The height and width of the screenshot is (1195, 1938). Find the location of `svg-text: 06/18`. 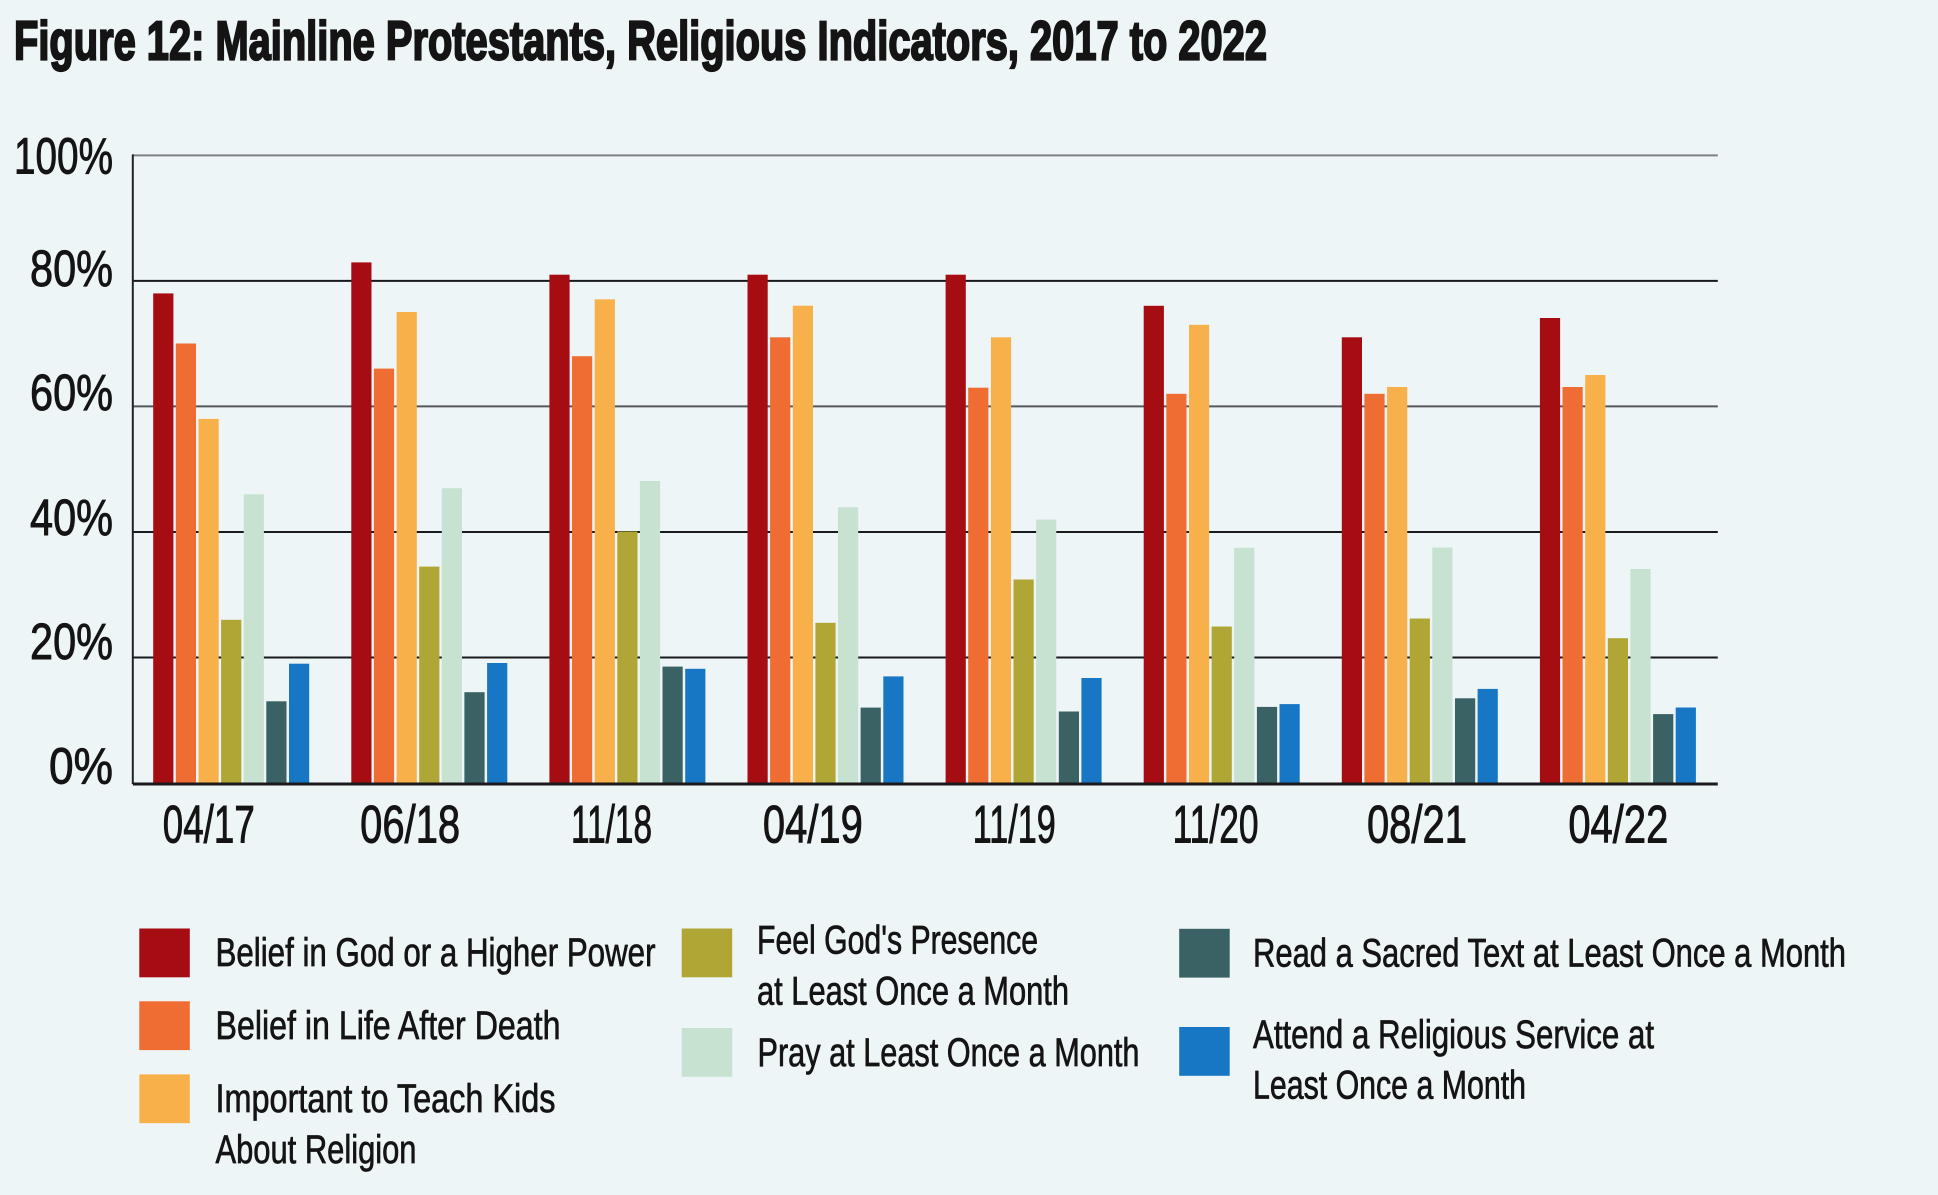

svg-text: 06/18 is located at coordinates (410, 825).